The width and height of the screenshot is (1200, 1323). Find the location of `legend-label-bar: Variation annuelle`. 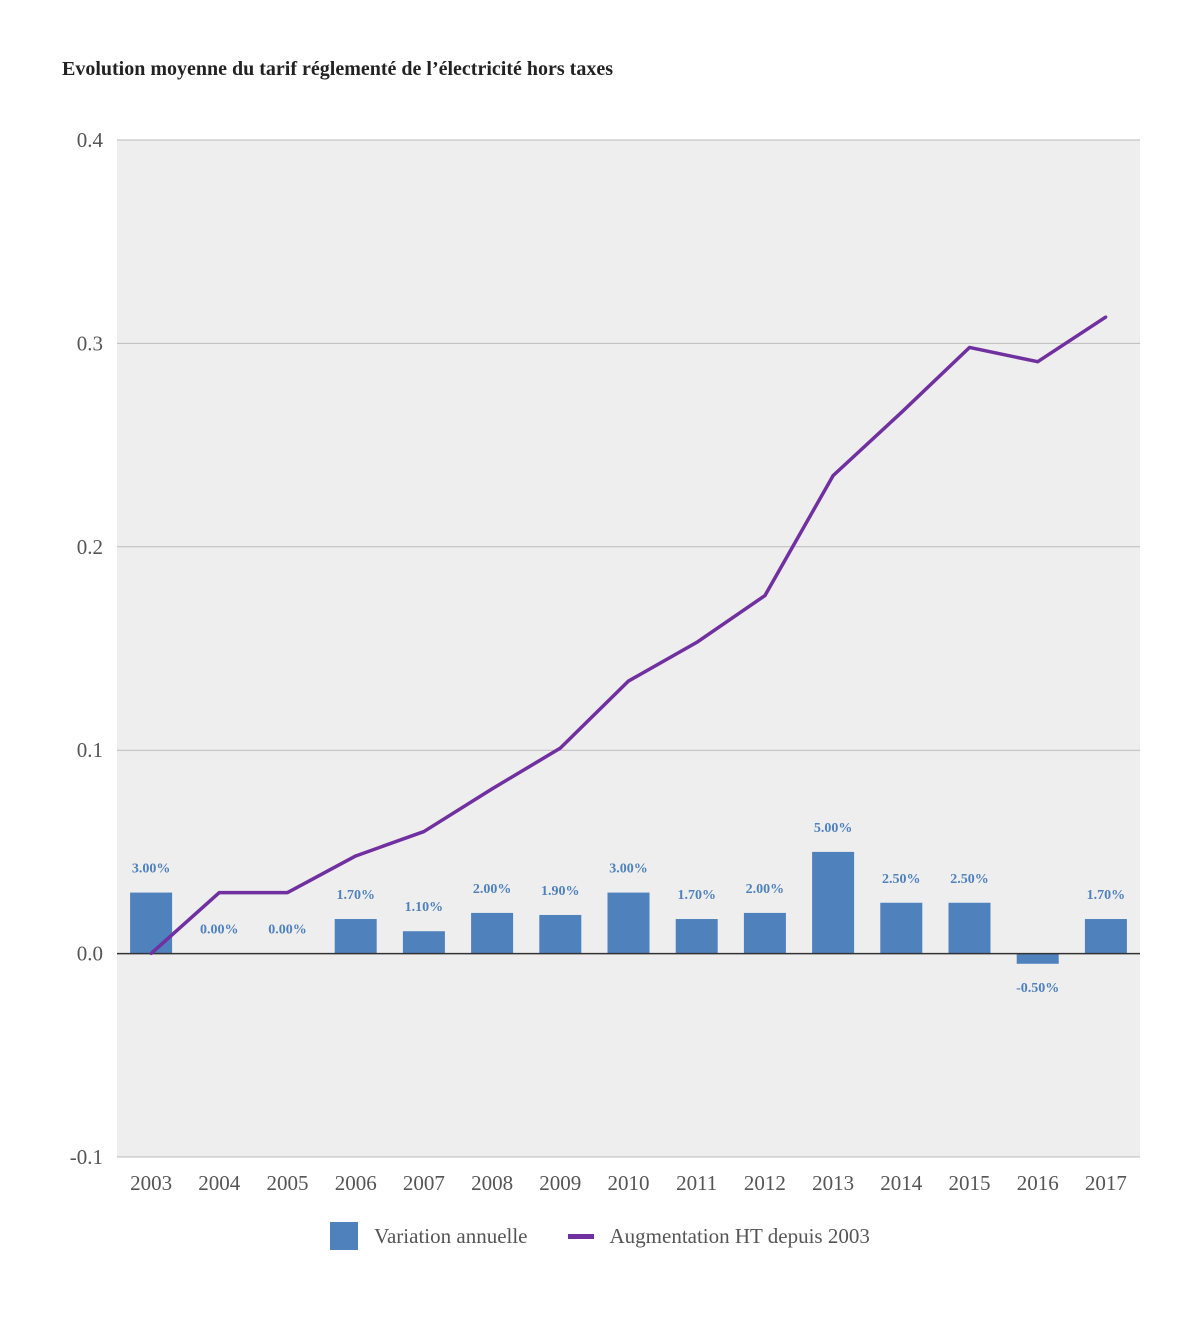

legend-label-bar: Variation annuelle is located at coordinates (451, 1235).